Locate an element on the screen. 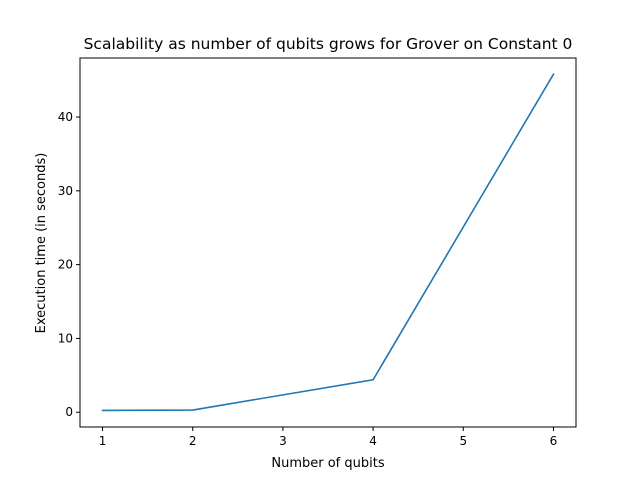 This screenshot has width=640, height=480. y-tick-label: 30 is located at coordinates (65, 191).